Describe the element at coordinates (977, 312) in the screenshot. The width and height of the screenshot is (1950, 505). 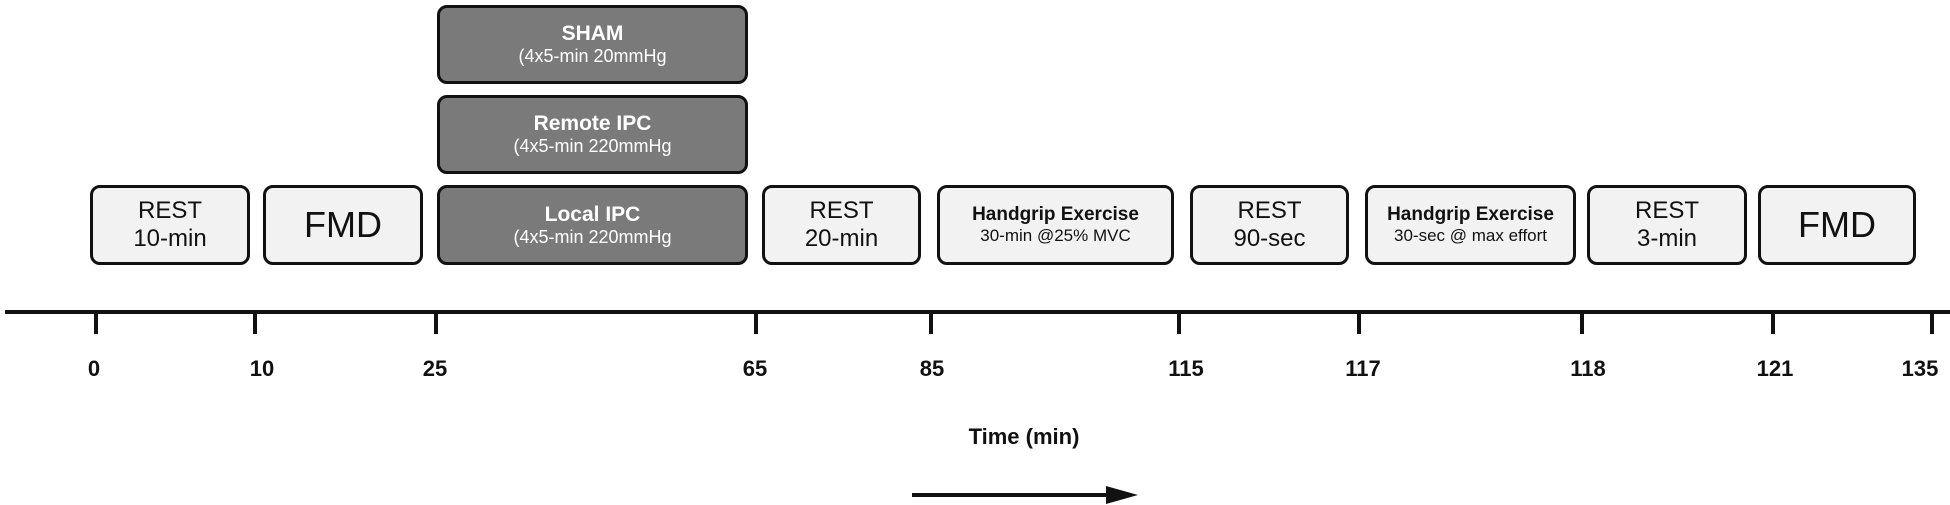
I see `timeline-axis` at that location.